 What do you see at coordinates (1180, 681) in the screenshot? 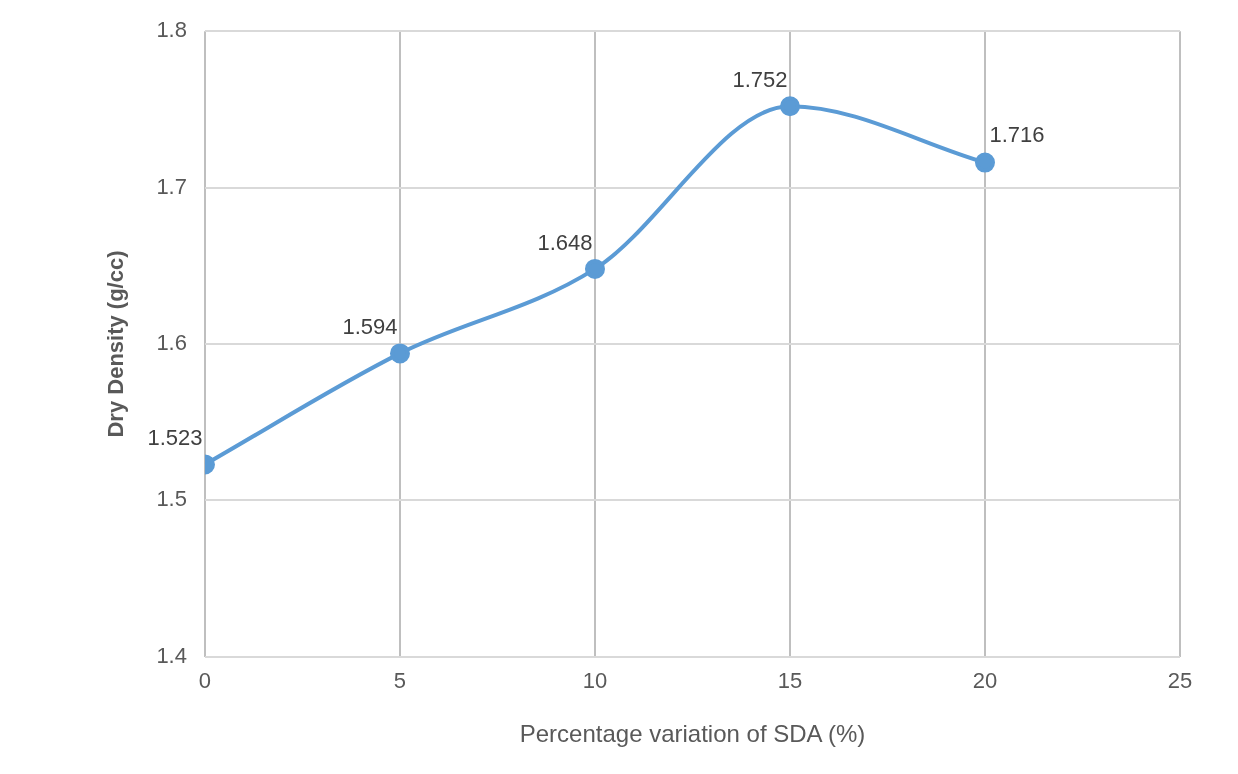
I see `x-tick-label: 25` at bounding box center [1180, 681].